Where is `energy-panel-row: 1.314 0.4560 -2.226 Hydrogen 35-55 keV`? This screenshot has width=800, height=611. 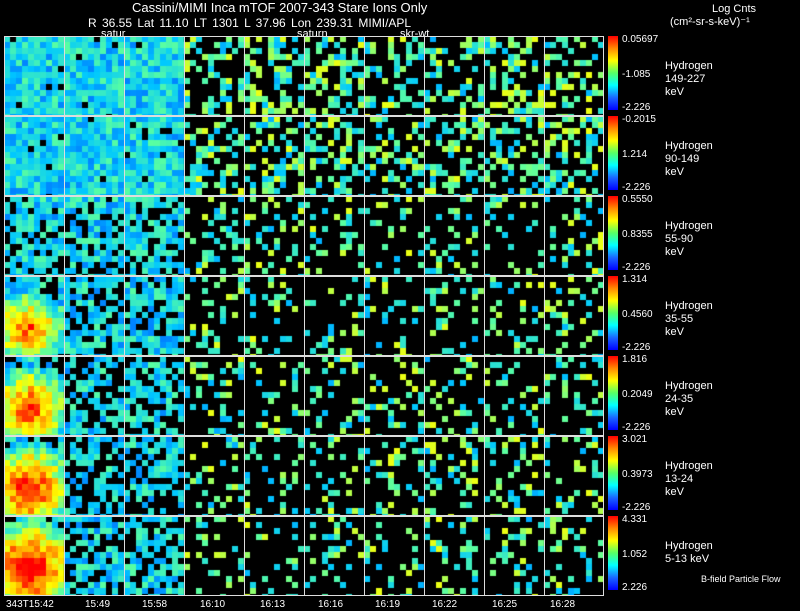
energy-panel-row: 1.314 0.4560 -2.226 Hydrogen 35-55 keV is located at coordinates (358, 315).